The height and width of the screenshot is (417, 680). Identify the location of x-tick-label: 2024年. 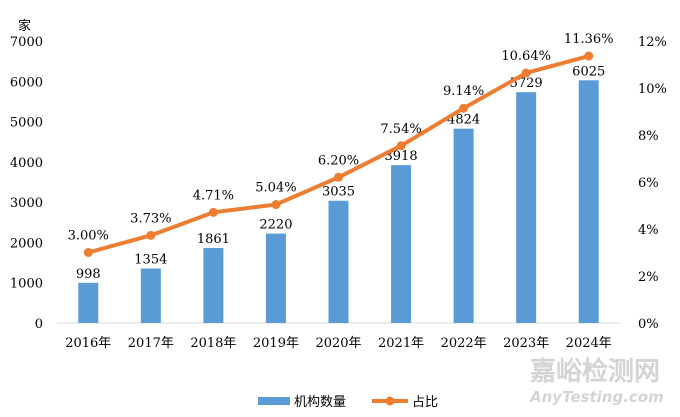
(589, 343).